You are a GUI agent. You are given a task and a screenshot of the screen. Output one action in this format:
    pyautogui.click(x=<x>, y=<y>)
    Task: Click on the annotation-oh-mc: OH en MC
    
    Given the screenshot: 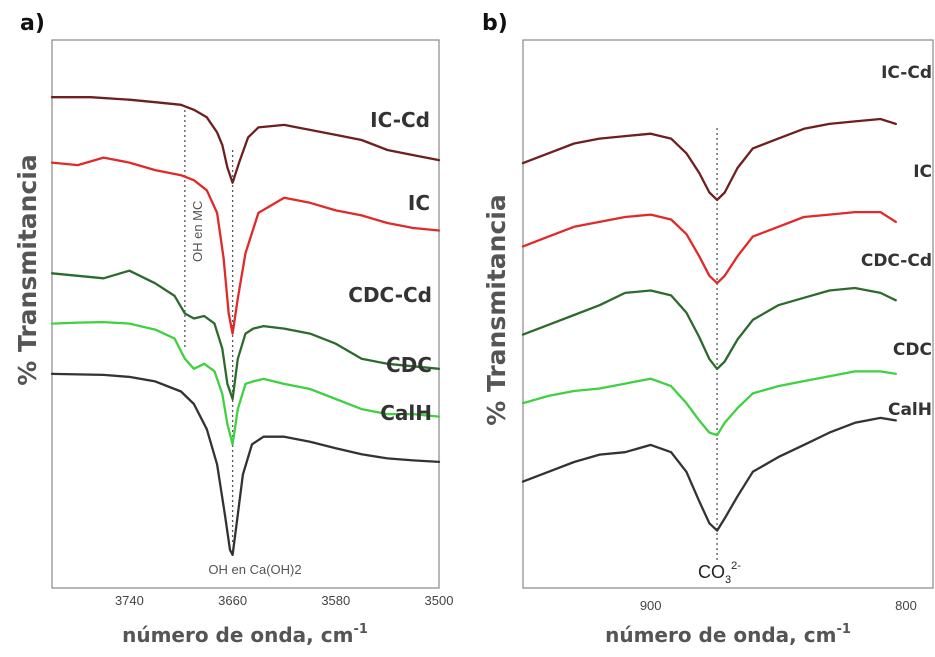 What is the action you would take?
    pyautogui.click(x=197, y=231)
    